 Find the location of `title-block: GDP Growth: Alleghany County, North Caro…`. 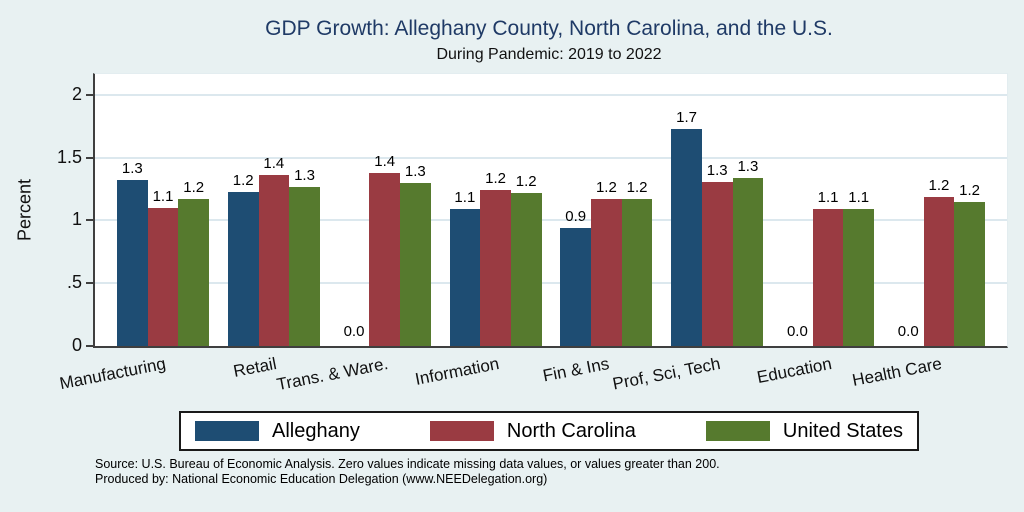

title-block: GDP Growth: Alleghany County, North Caro… is located at coordinates (549, 40).